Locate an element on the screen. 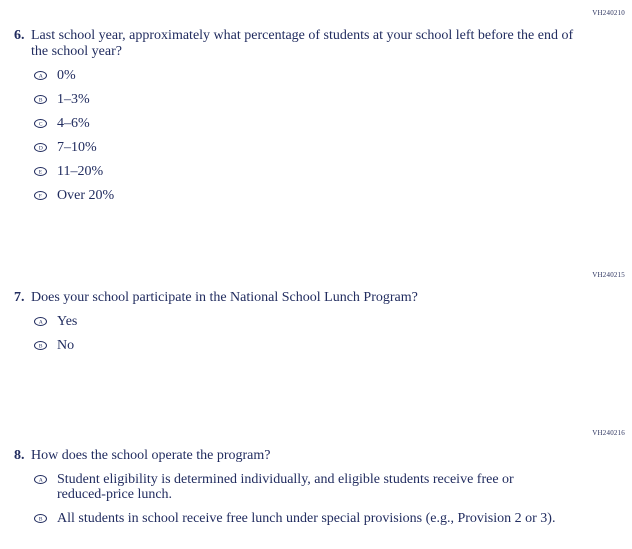  options-list: A Yes B No is located at coordinates (329, 333).